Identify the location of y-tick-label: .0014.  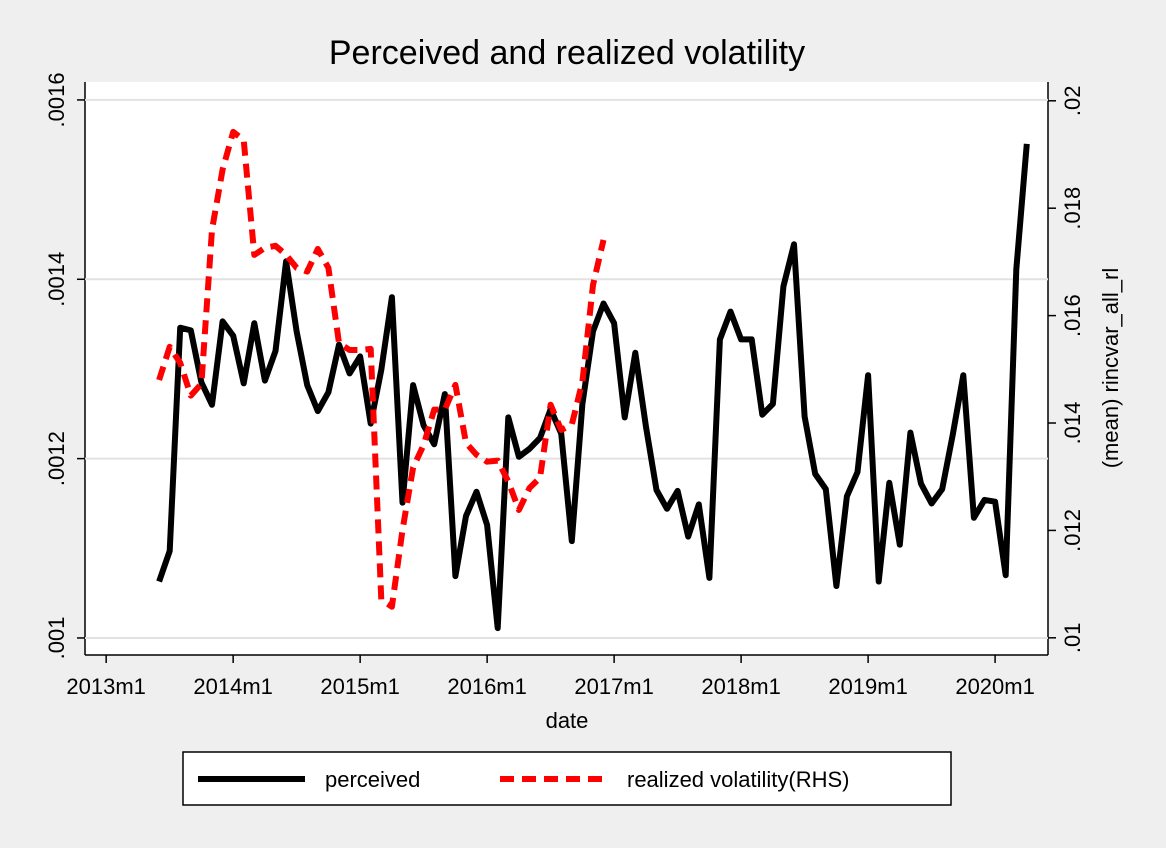
(56, 279).